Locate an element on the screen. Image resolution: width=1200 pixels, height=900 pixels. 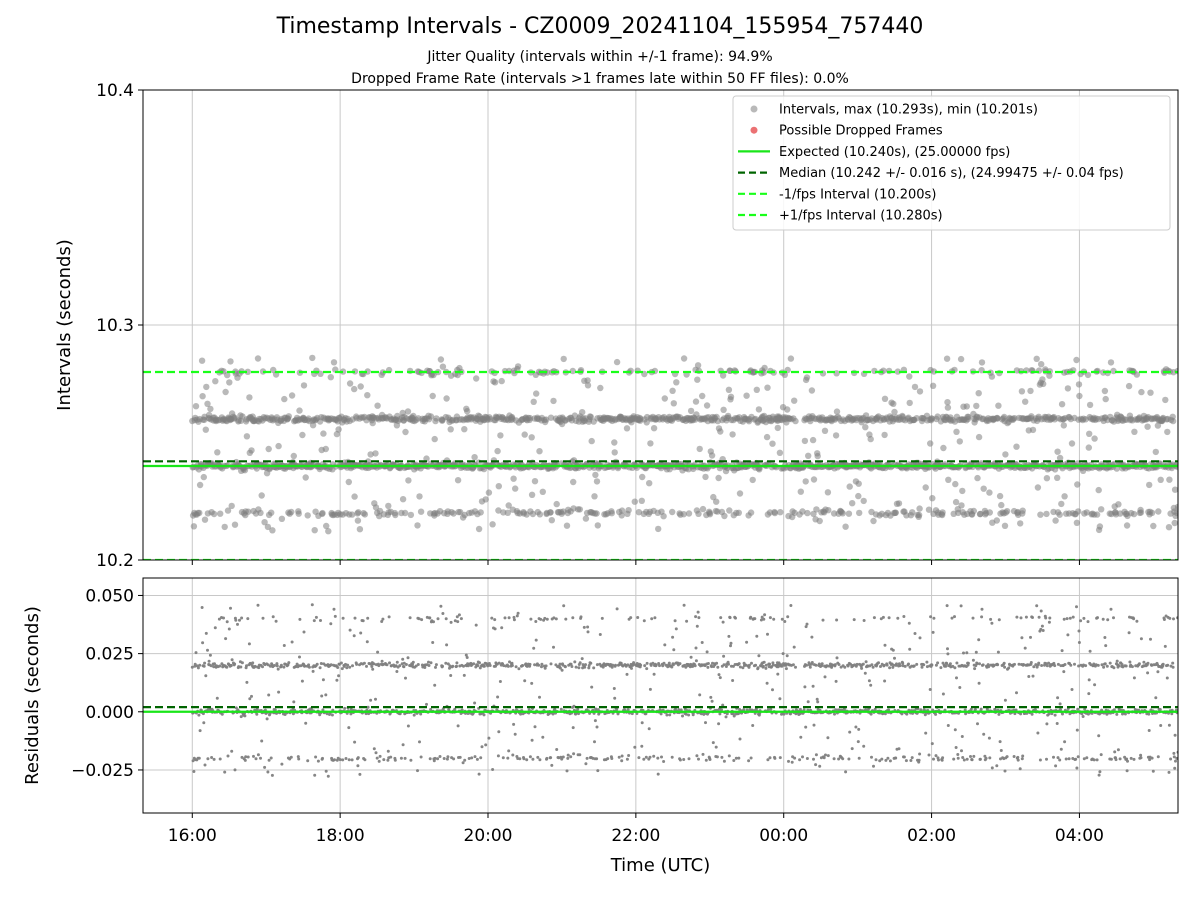
x-tick-label: 00:00 is located at coordinates (783, 836).